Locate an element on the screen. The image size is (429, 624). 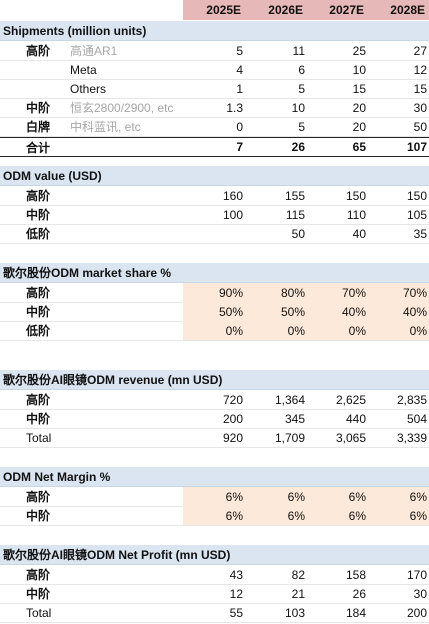
value-cell: 82 is located at coordinates (298, 574).